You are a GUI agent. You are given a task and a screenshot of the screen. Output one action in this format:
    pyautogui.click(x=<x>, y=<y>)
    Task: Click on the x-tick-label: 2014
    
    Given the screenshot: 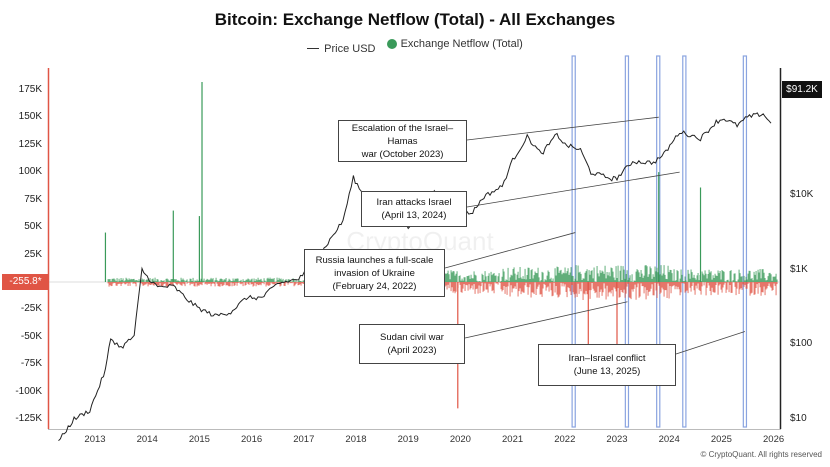 What is the action you would take?
    pyautogui.click(x=147, y=439)
    